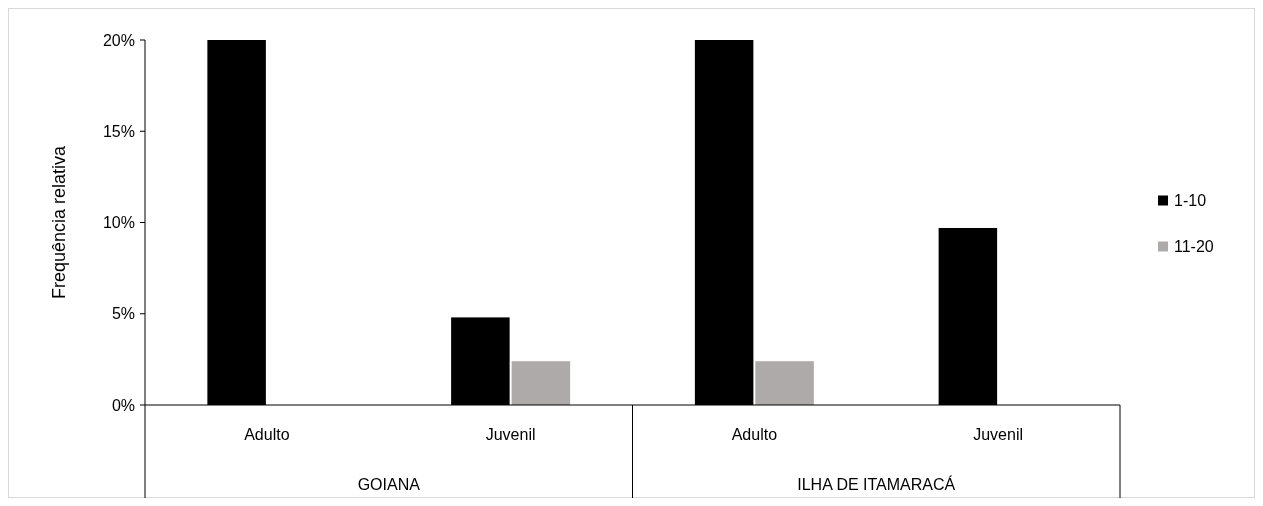  What do you see at coordinates (118, 131) in the screenshot?
I see `y-tick-label: 15%` at bounding box center [118, 131].